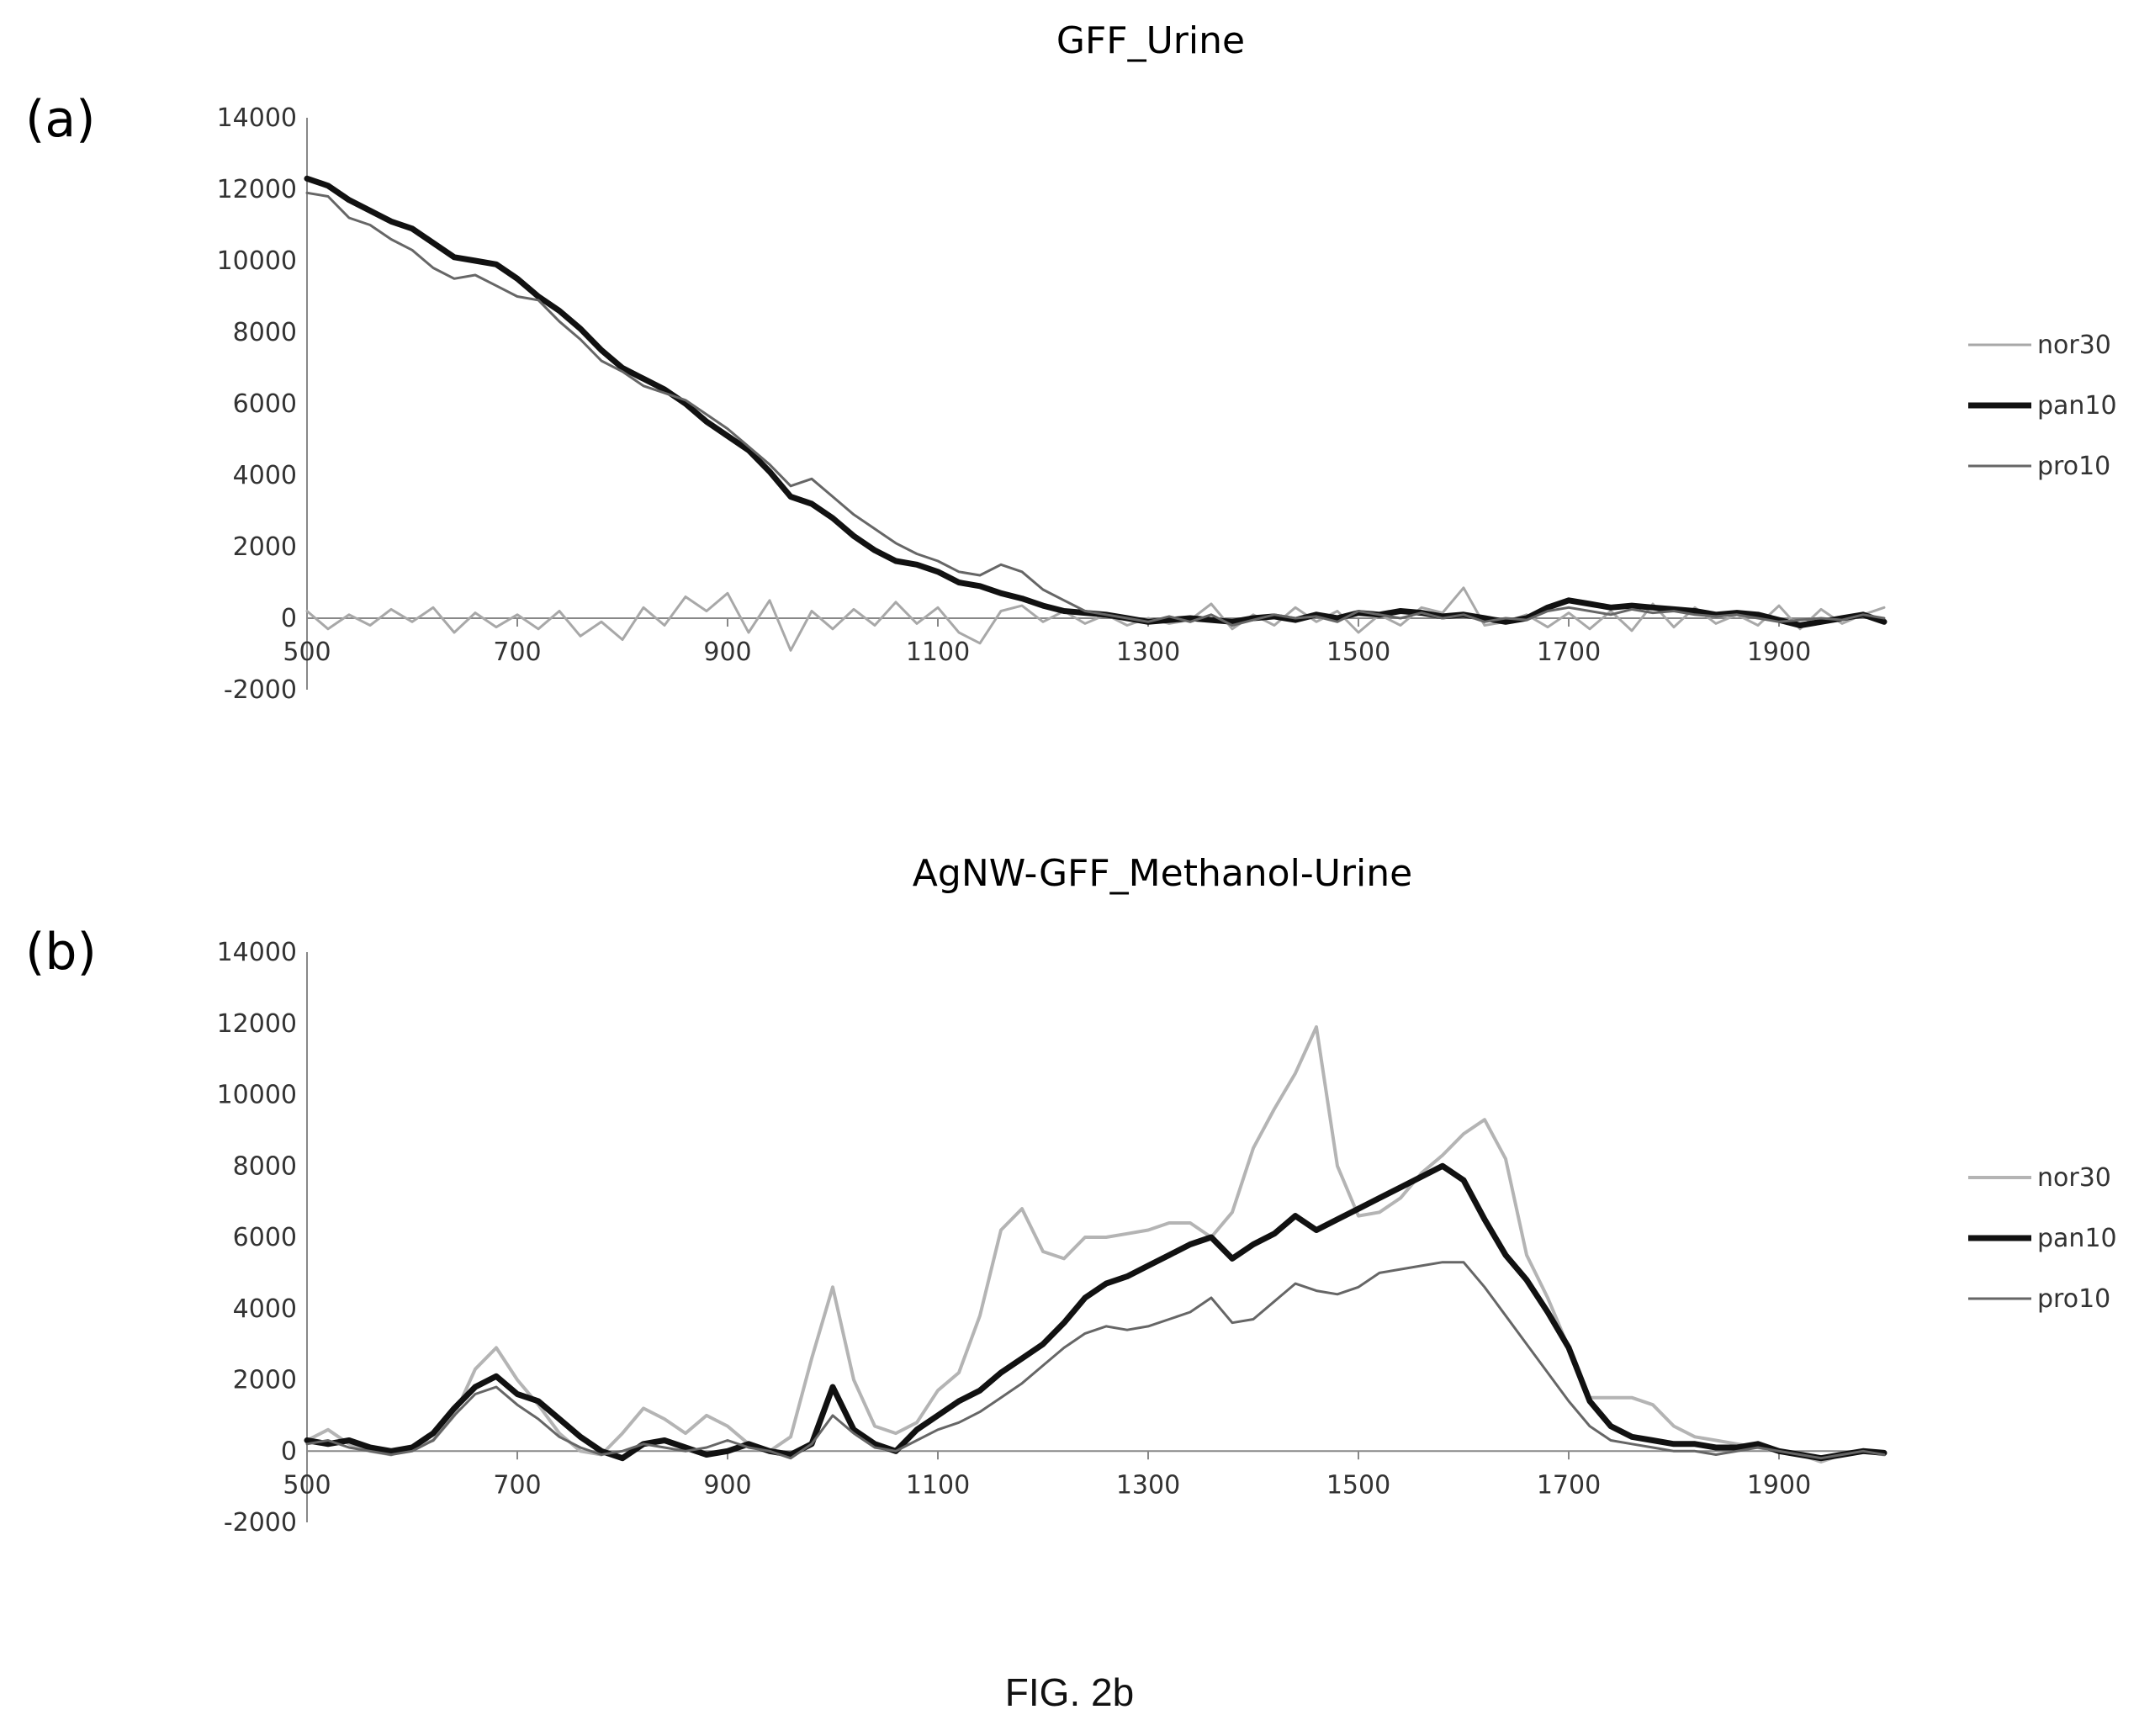  What do you see at coordinates (1047, 1475) in the screenshot?
I see `x-tick-labels-b: 500 700 900 1100 1300 1500 1700 1900` at bounding box center [1047, 1475].